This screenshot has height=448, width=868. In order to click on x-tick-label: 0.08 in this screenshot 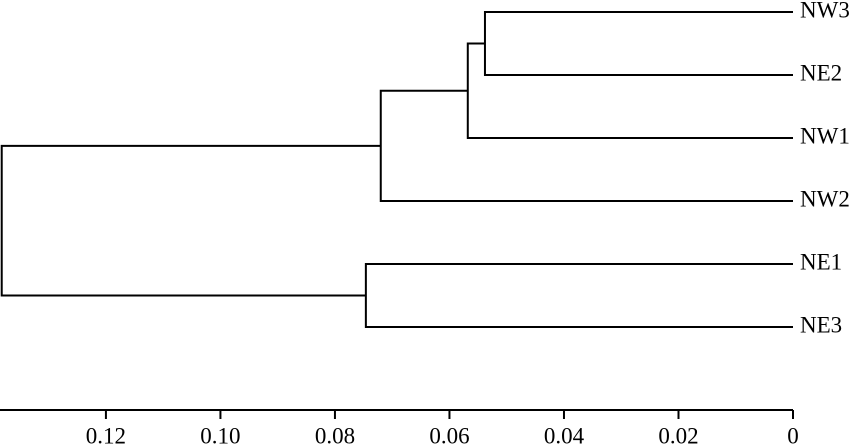, I will do `click(335, 435)`.